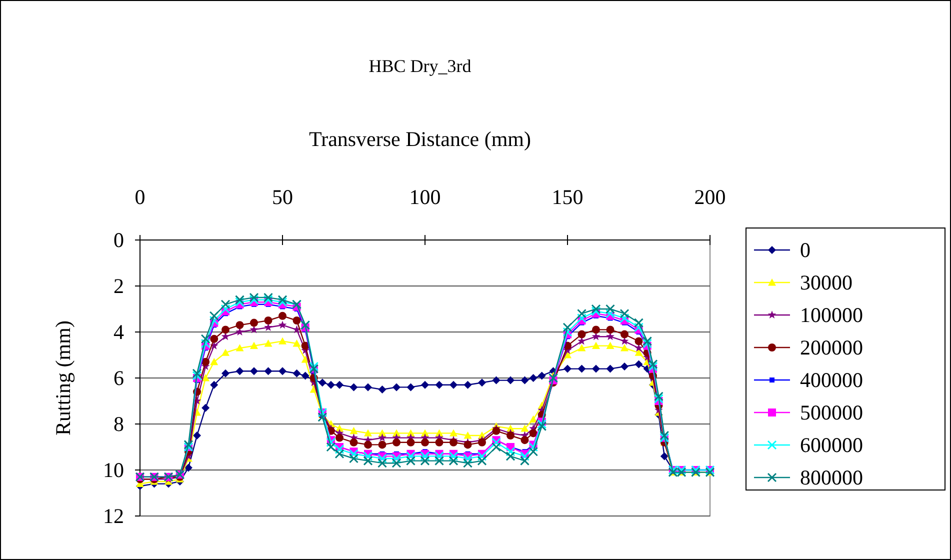 This screenshot has height=560, width=951. I want to click on legend-label: 500000, so click(831, 412).